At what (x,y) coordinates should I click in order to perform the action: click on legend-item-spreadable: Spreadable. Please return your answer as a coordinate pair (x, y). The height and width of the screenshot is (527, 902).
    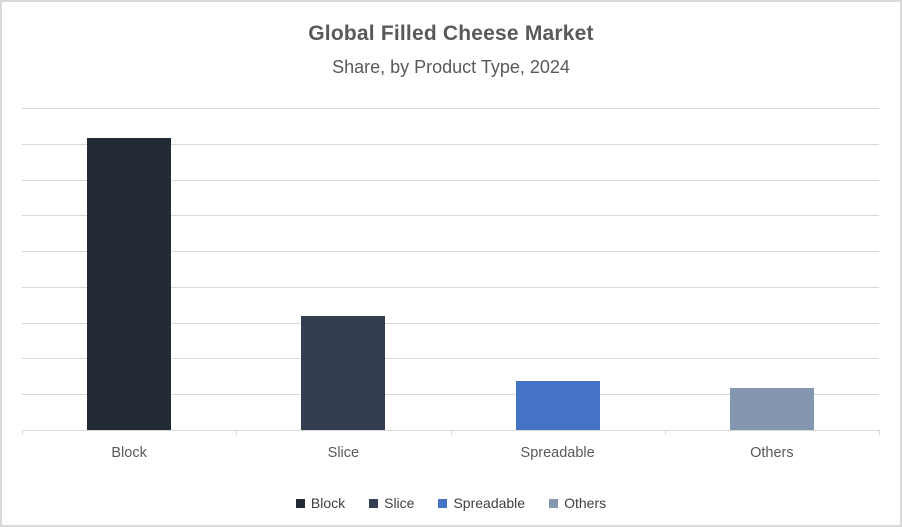
    Looking at the image, I should click on (481, 503).